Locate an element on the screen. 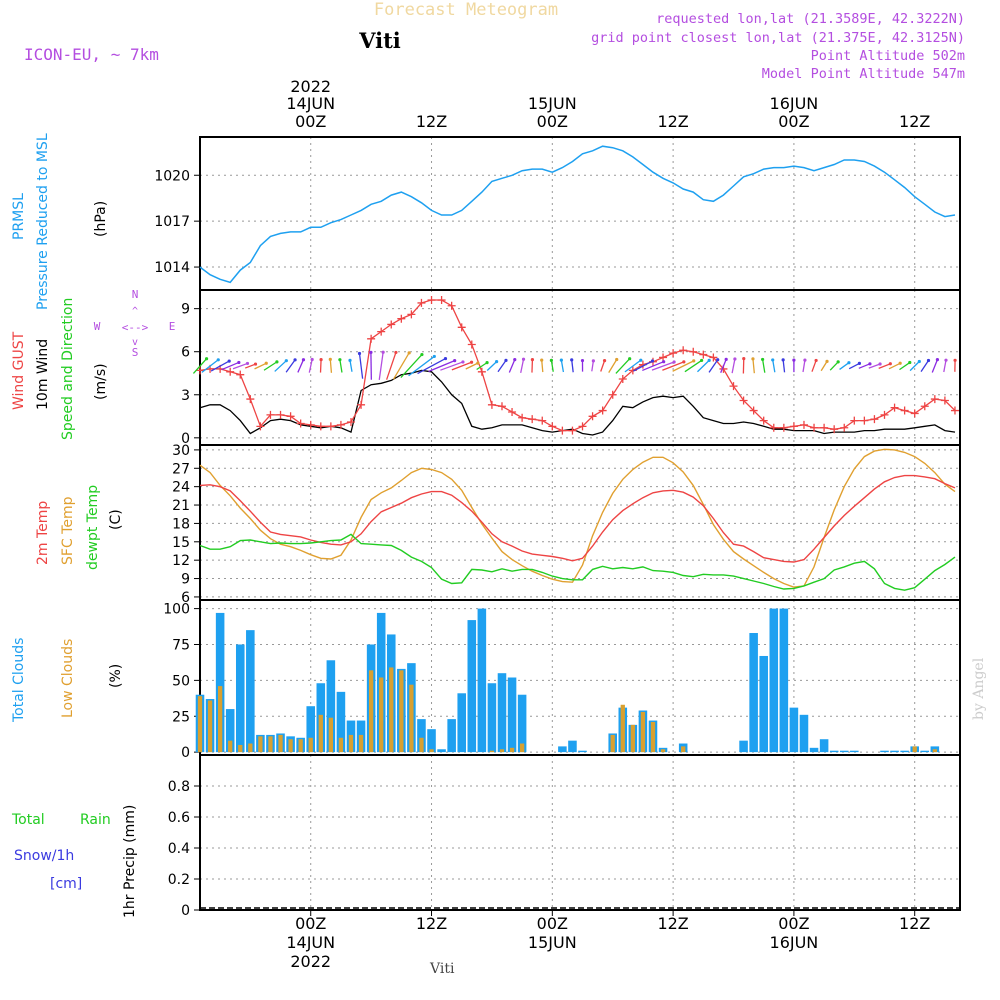 Image resolution: width=1000 pixels, height=1000 pixels. compass-w: W is located at coordinates (97, 326).